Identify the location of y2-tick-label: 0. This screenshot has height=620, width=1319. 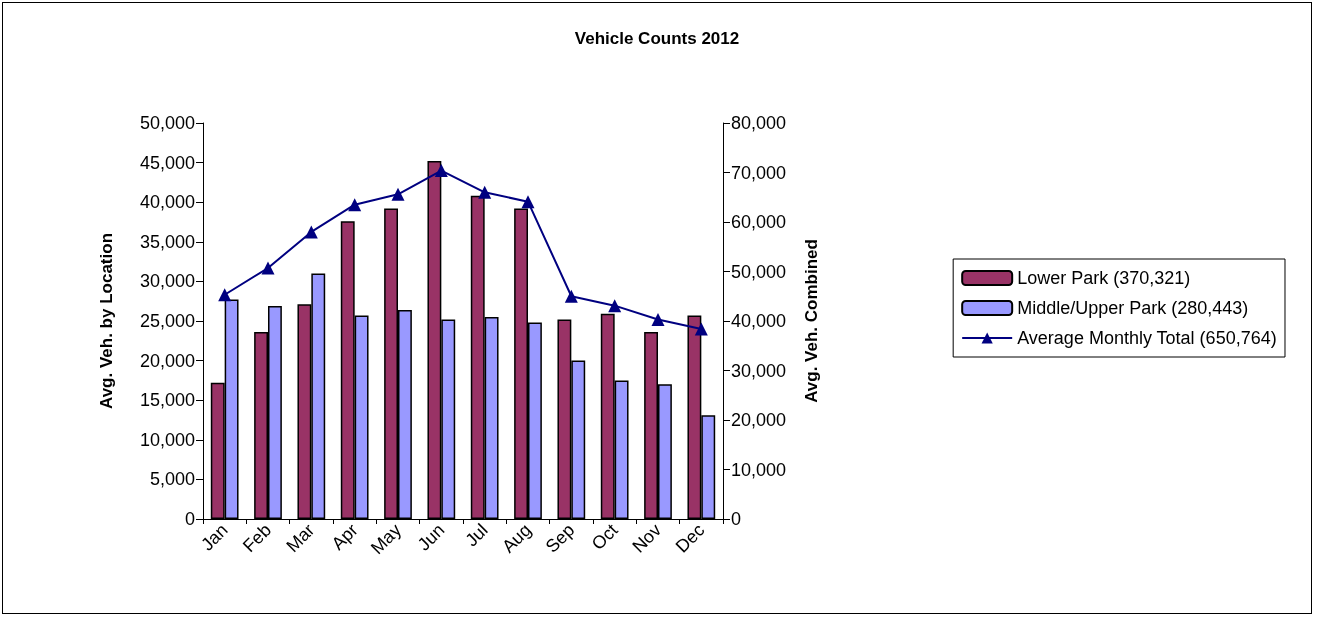
(736, 519).